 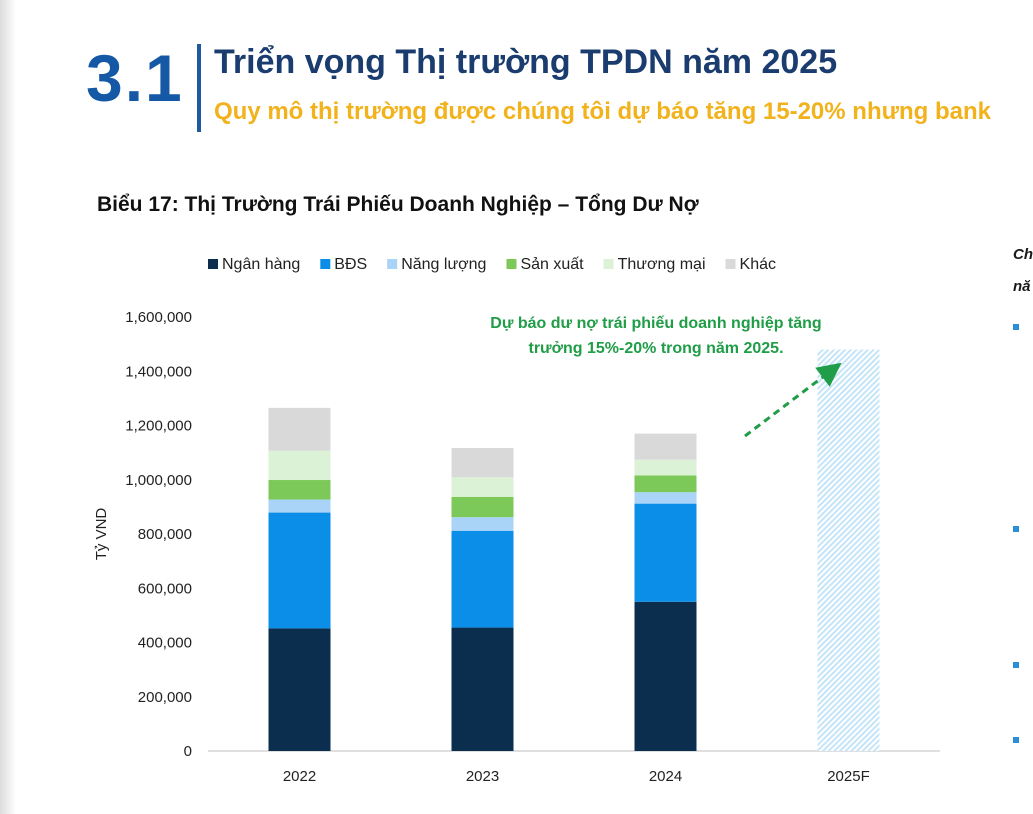 What do you see at coordinates (158, 317) in the screenshot?
I see `y-tick-label-8: 1,600,000` at bounding box center [158, 317].